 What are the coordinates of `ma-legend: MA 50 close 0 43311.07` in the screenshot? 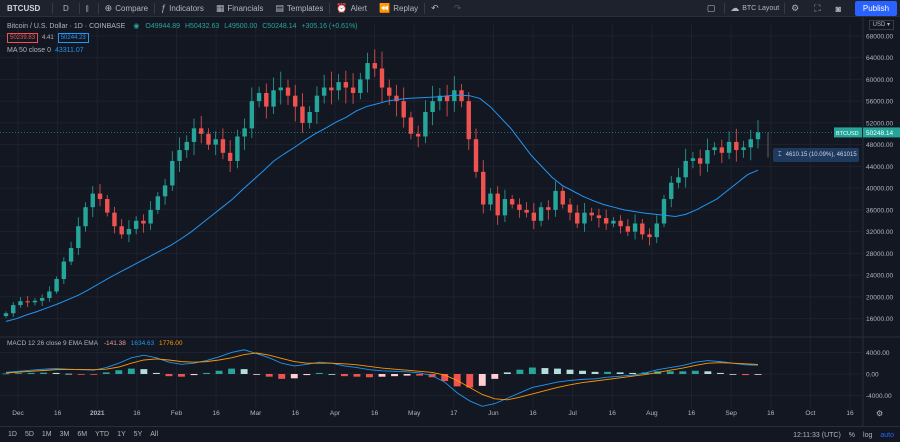 It's located at (184, 50).